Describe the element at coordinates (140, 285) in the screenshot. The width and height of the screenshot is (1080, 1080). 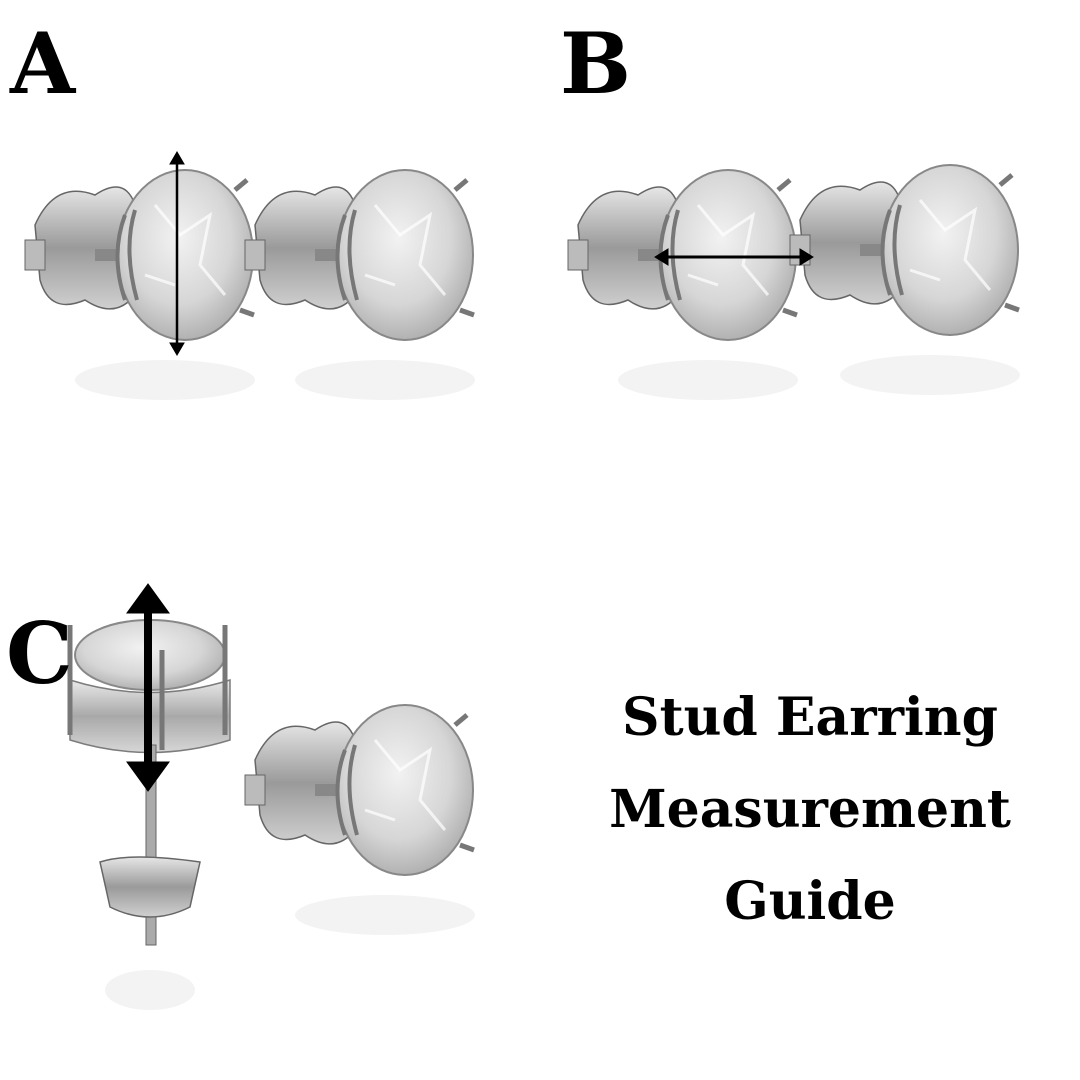
I see `earring-a-left` at that location.